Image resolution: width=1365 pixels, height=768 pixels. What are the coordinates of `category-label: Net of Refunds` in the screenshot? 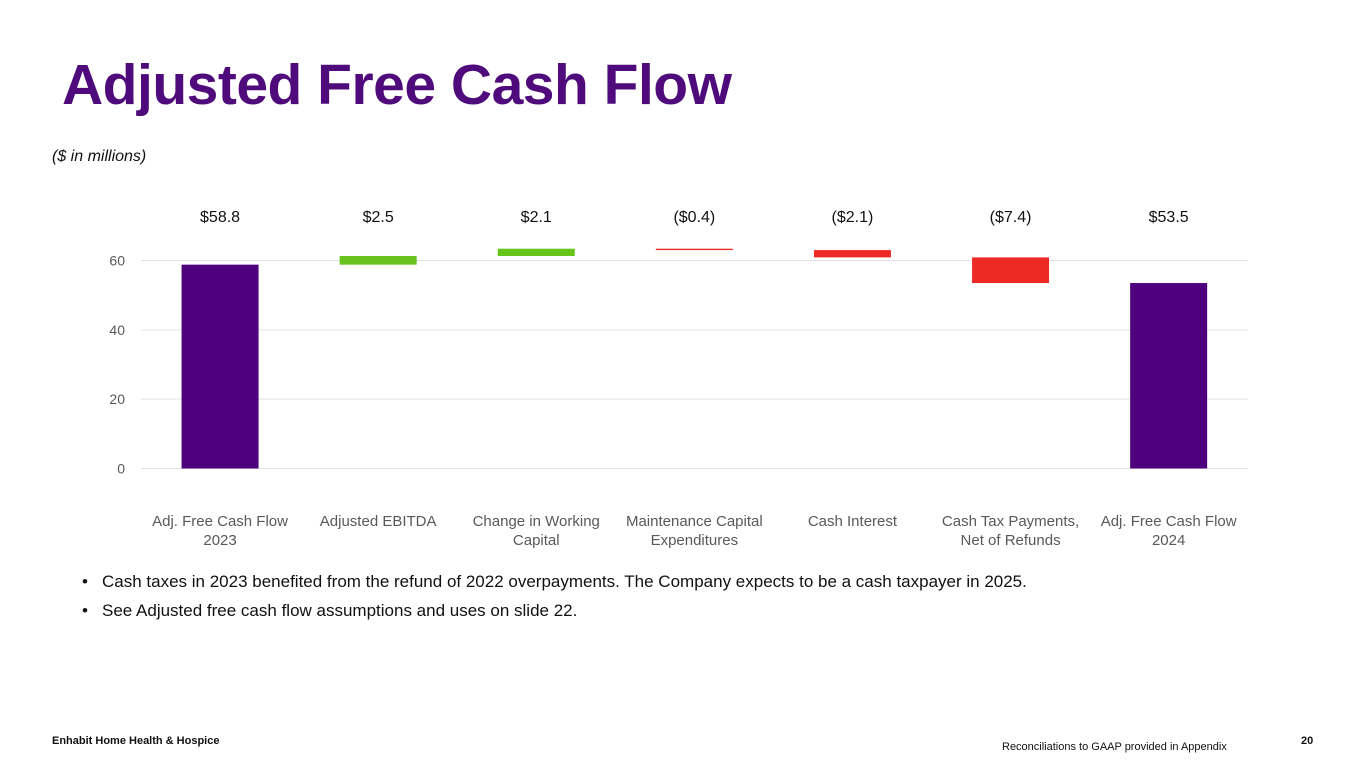 It's located at (1011, 540).